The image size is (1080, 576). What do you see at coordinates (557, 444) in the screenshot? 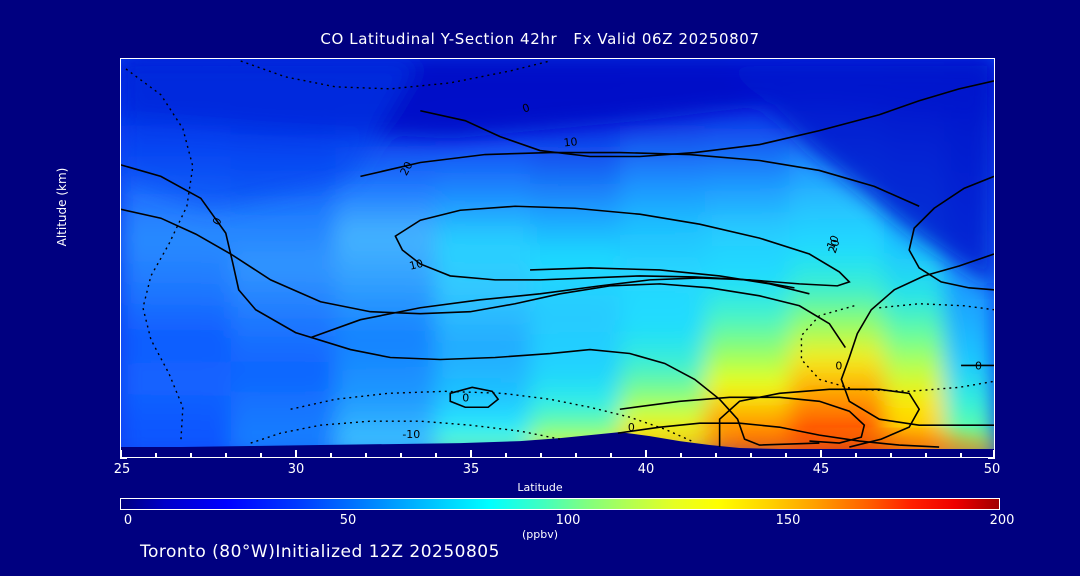
I see `terrain-mask` at bounding box center [557, 444].